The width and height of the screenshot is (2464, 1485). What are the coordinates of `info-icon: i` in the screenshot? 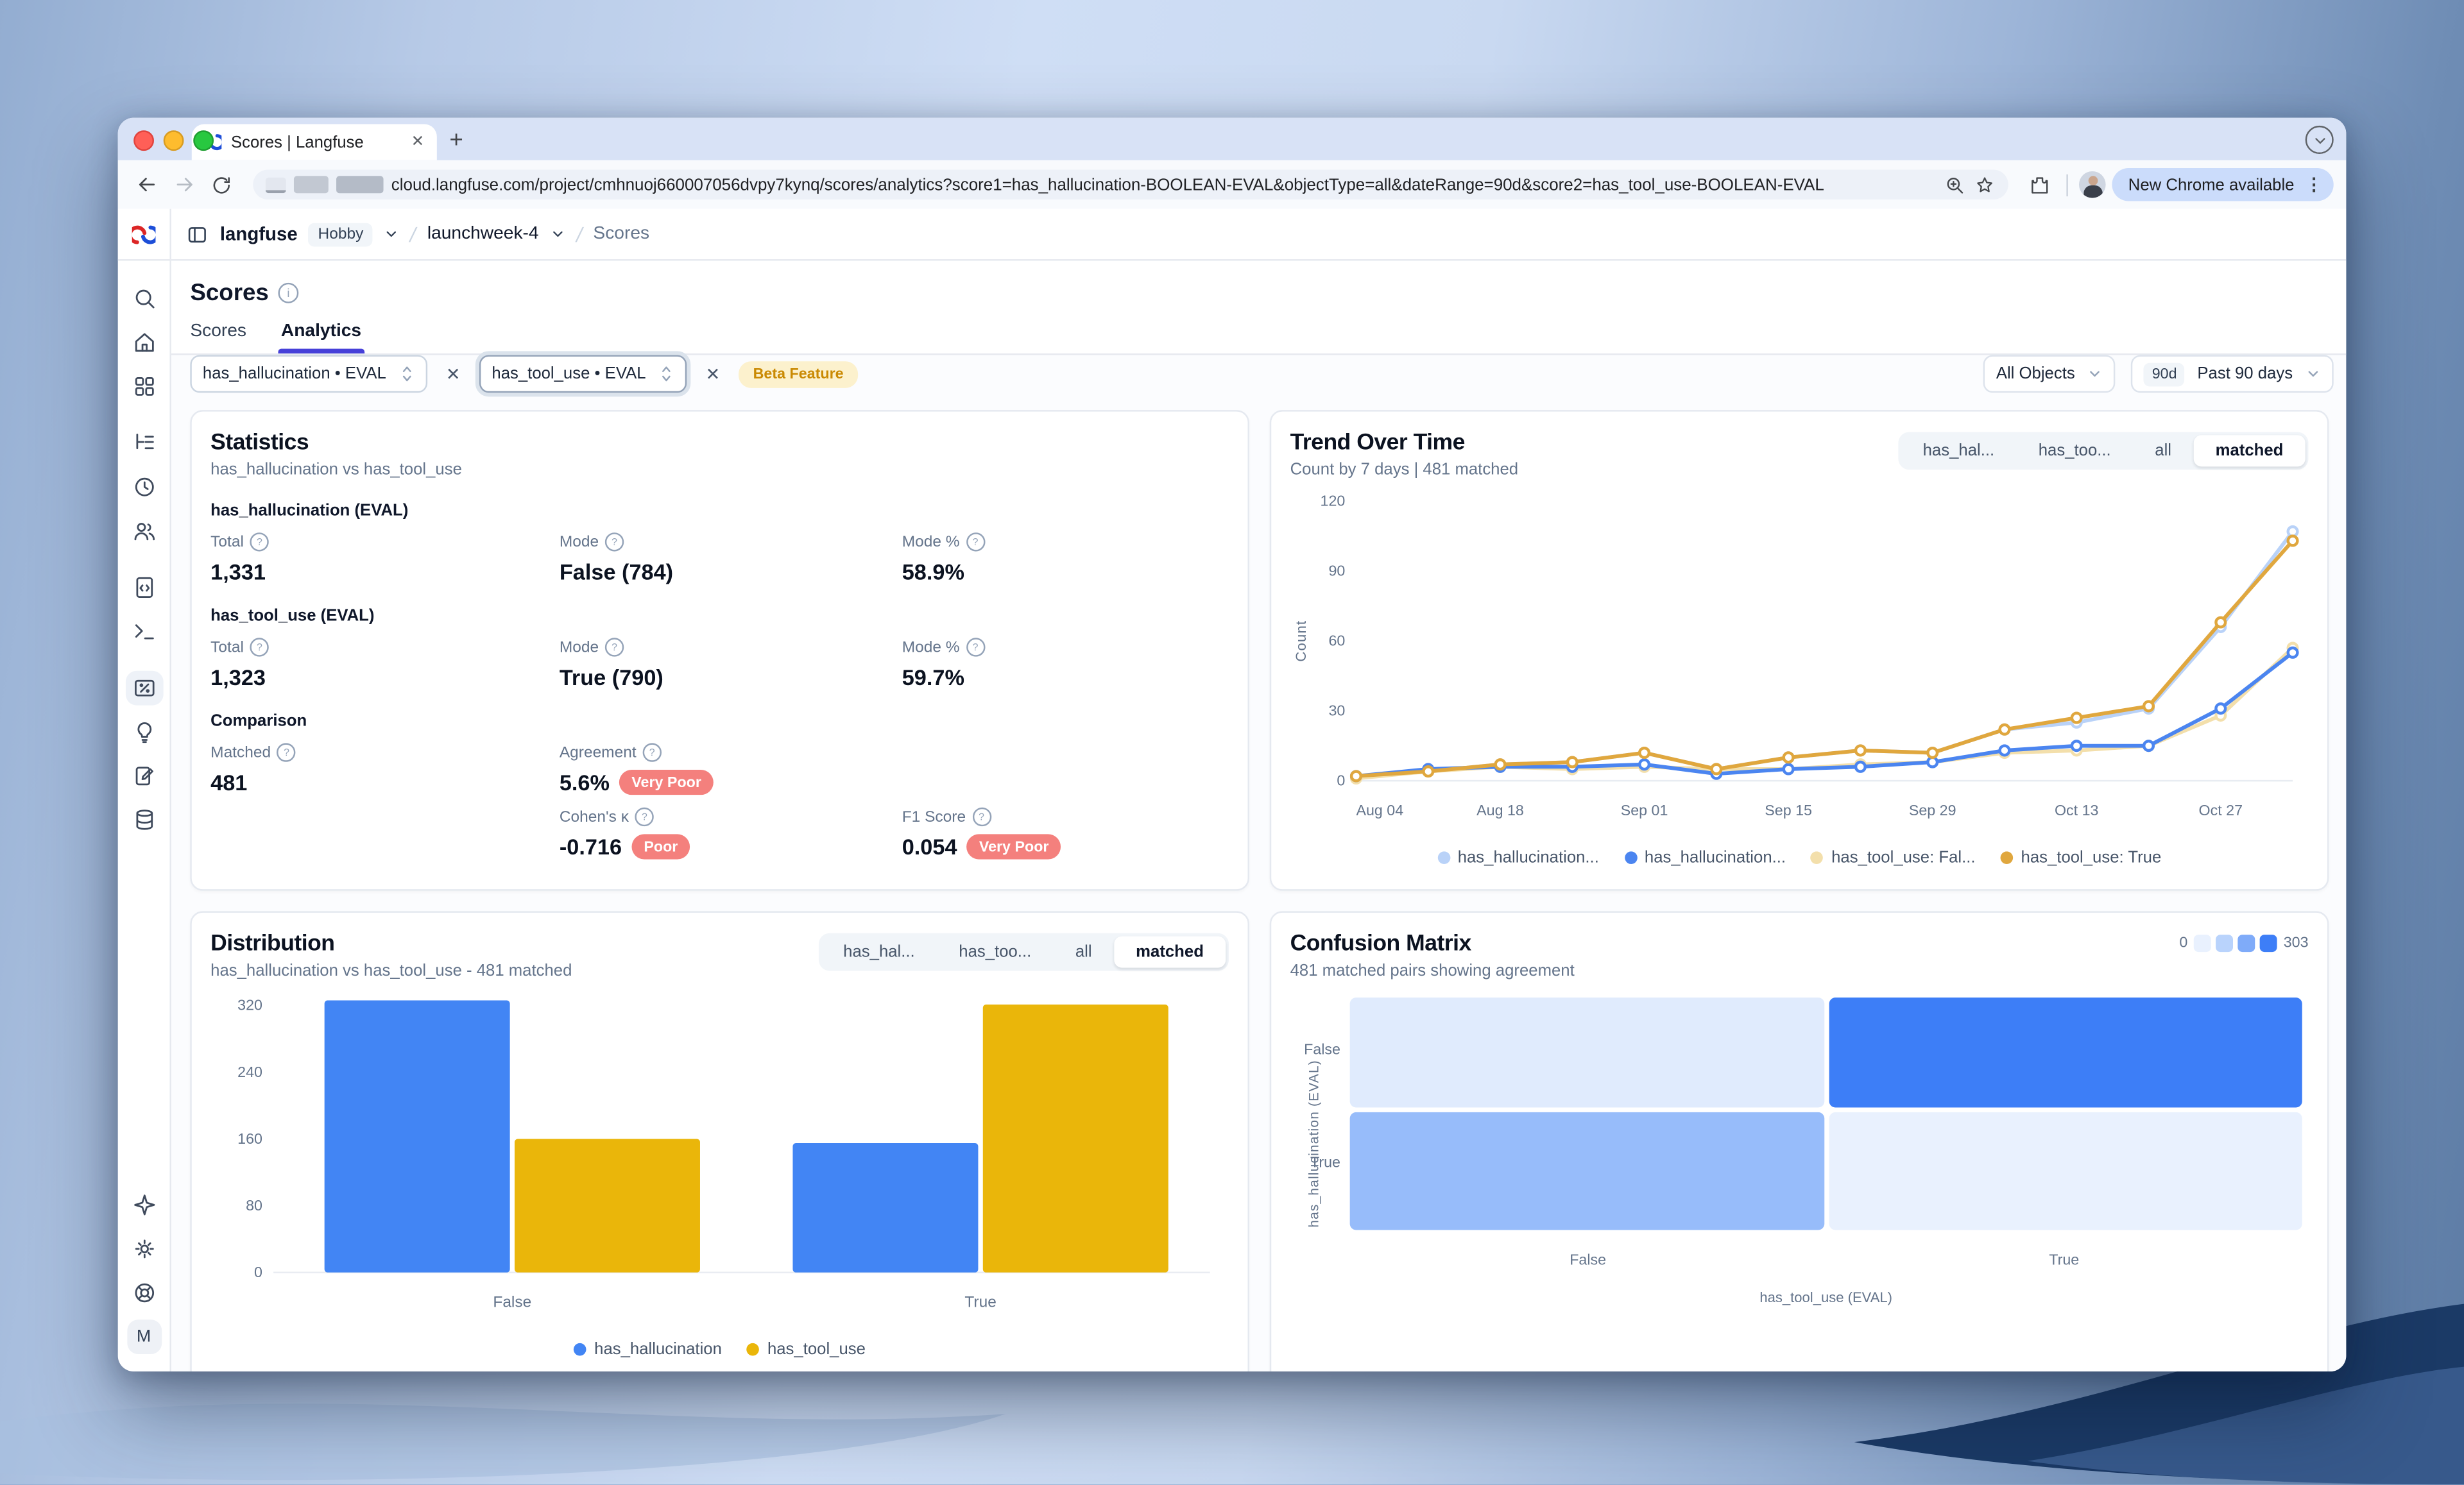 It's located at (289, 292).